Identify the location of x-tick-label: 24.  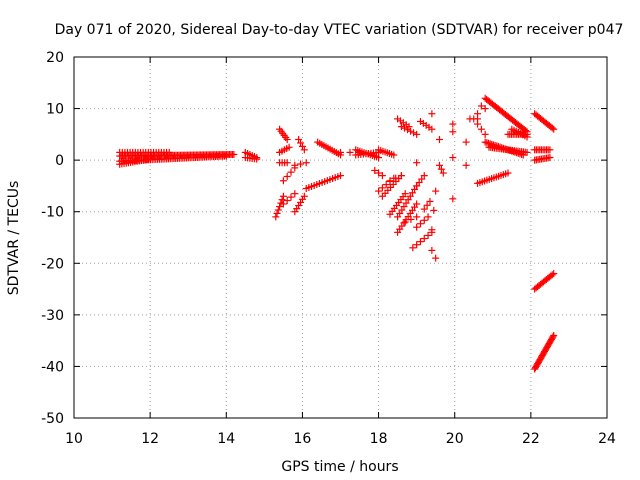
(607, 439).